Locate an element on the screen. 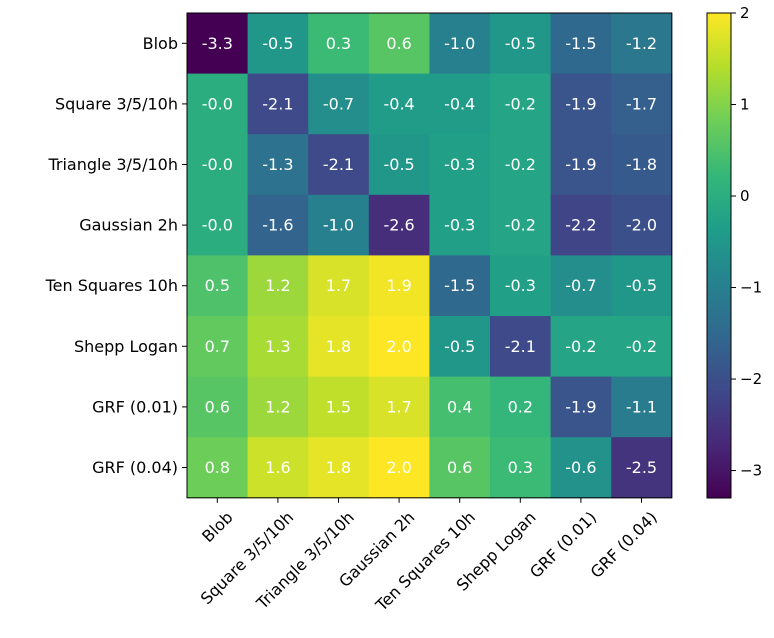 Image resolution: width=774 pixels, height=638 pixels. colorbar-tick-label: 1 is located at coordinates (745, 105).